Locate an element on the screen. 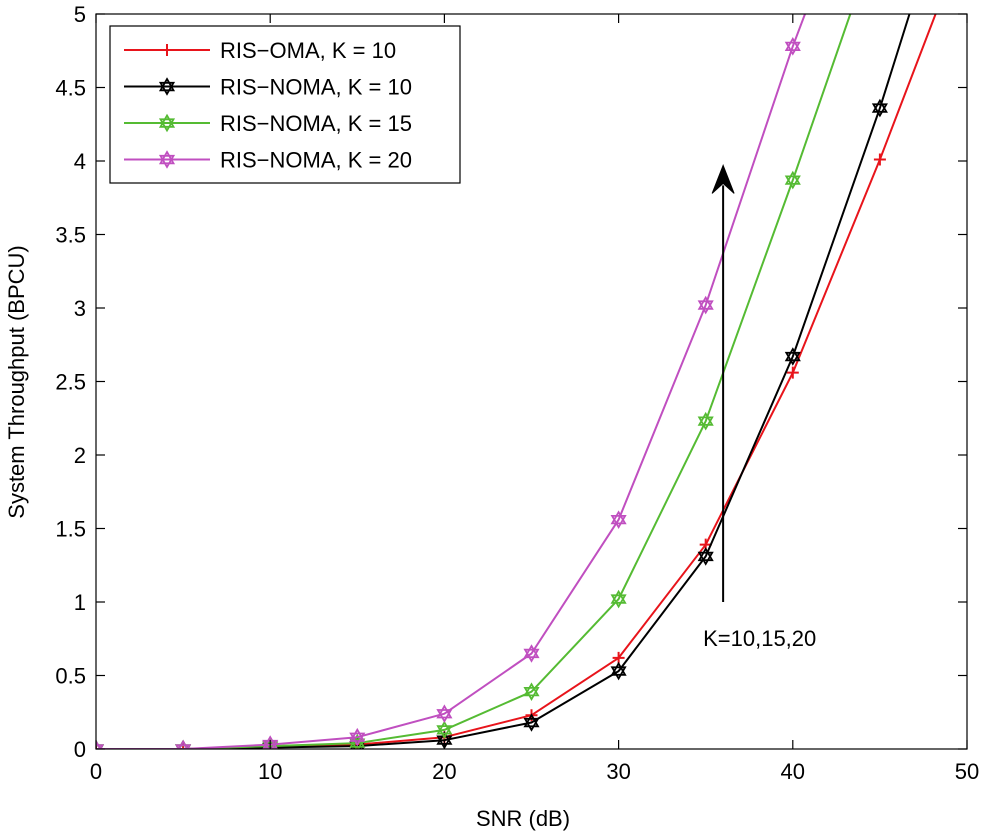  legend-label-4: RIS−NOMA, K = 20 is located at coordinates (316, 160).